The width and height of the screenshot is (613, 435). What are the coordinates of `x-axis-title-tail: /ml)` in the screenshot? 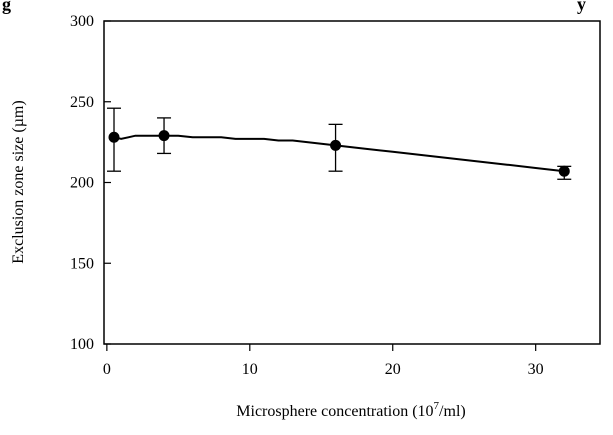 It's located at (452, 411).